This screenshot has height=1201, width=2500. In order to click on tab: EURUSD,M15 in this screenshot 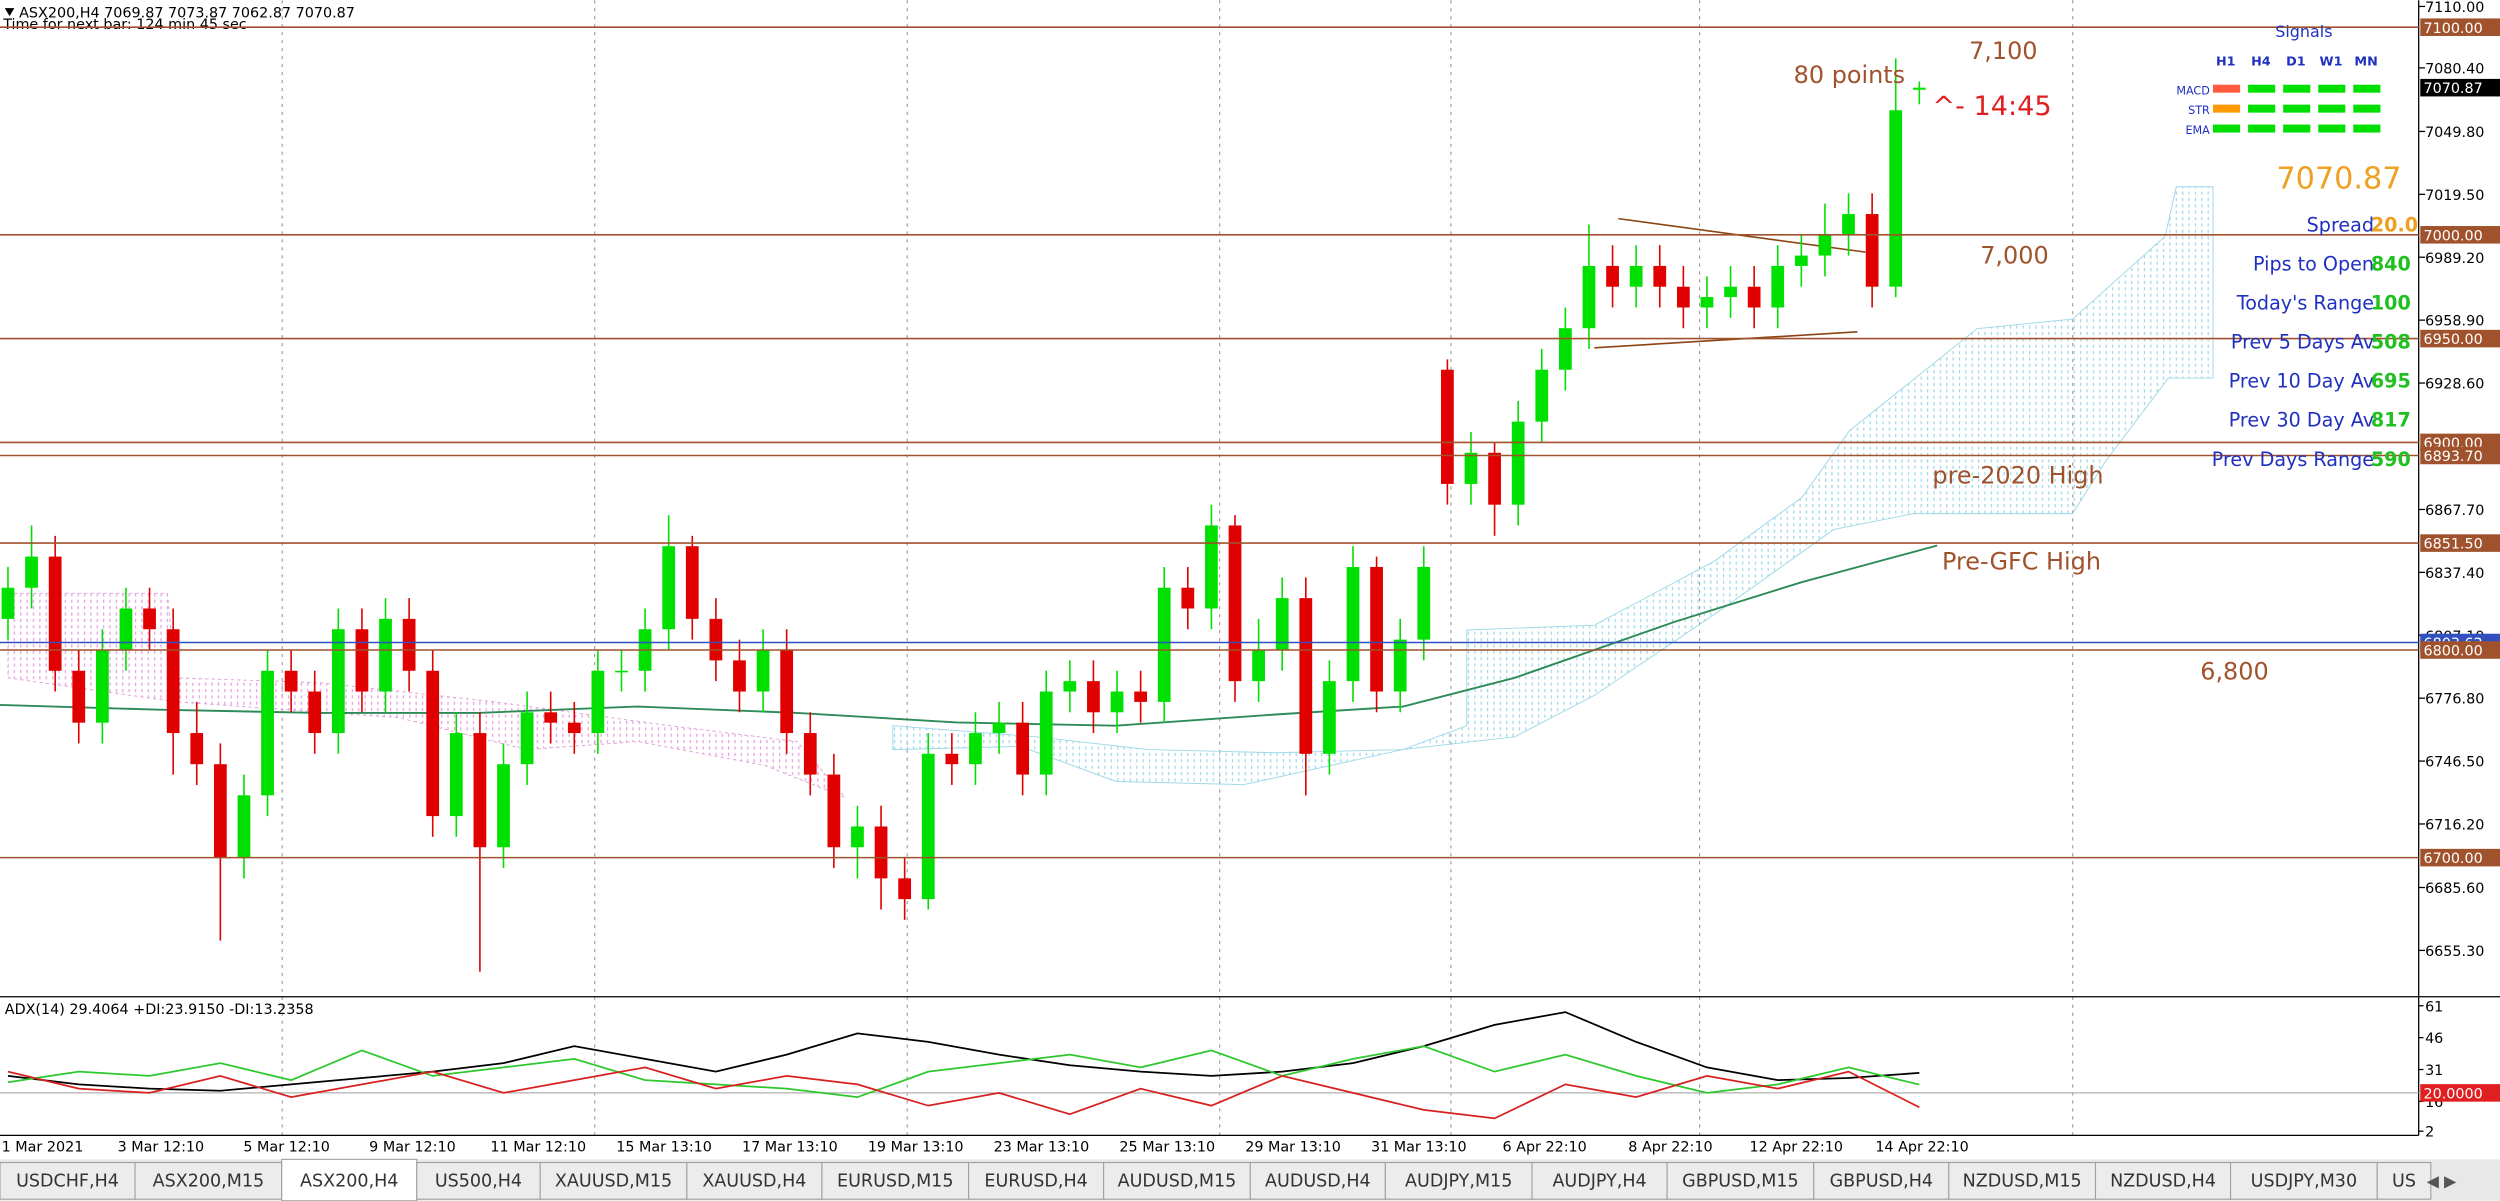, I will do `click(895, 1180)`.